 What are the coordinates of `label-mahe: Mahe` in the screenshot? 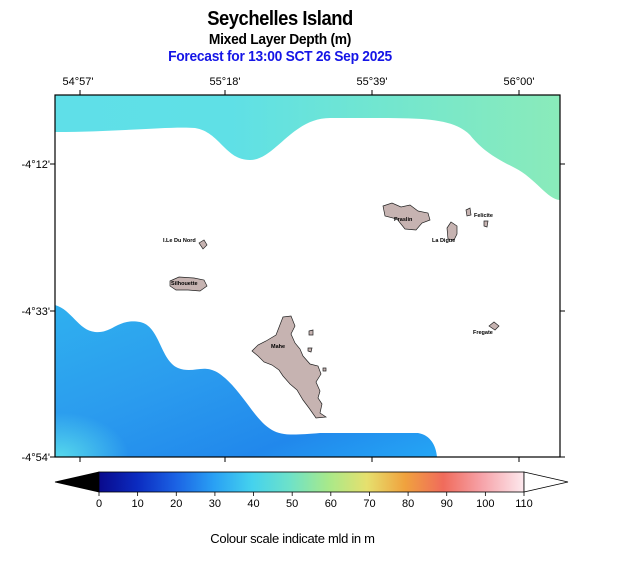 It's located at (278, 347).